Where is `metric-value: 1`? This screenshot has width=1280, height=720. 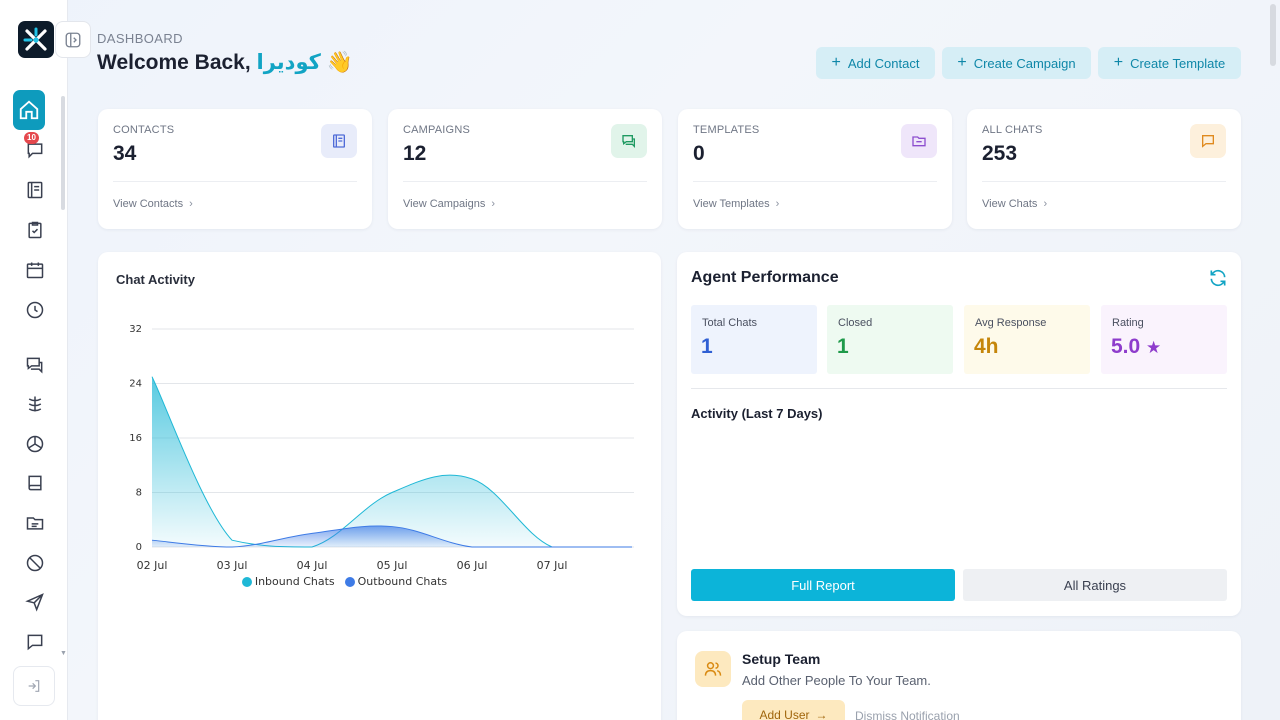
metric-value: 1 is located at coordinates (843, 346).